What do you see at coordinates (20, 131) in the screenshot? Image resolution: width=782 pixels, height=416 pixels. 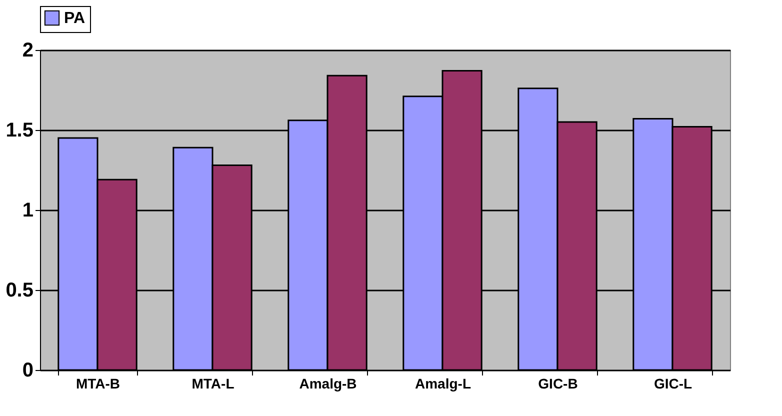 I see `y-tick-label: 1.5` at bounding box center [20, 131].